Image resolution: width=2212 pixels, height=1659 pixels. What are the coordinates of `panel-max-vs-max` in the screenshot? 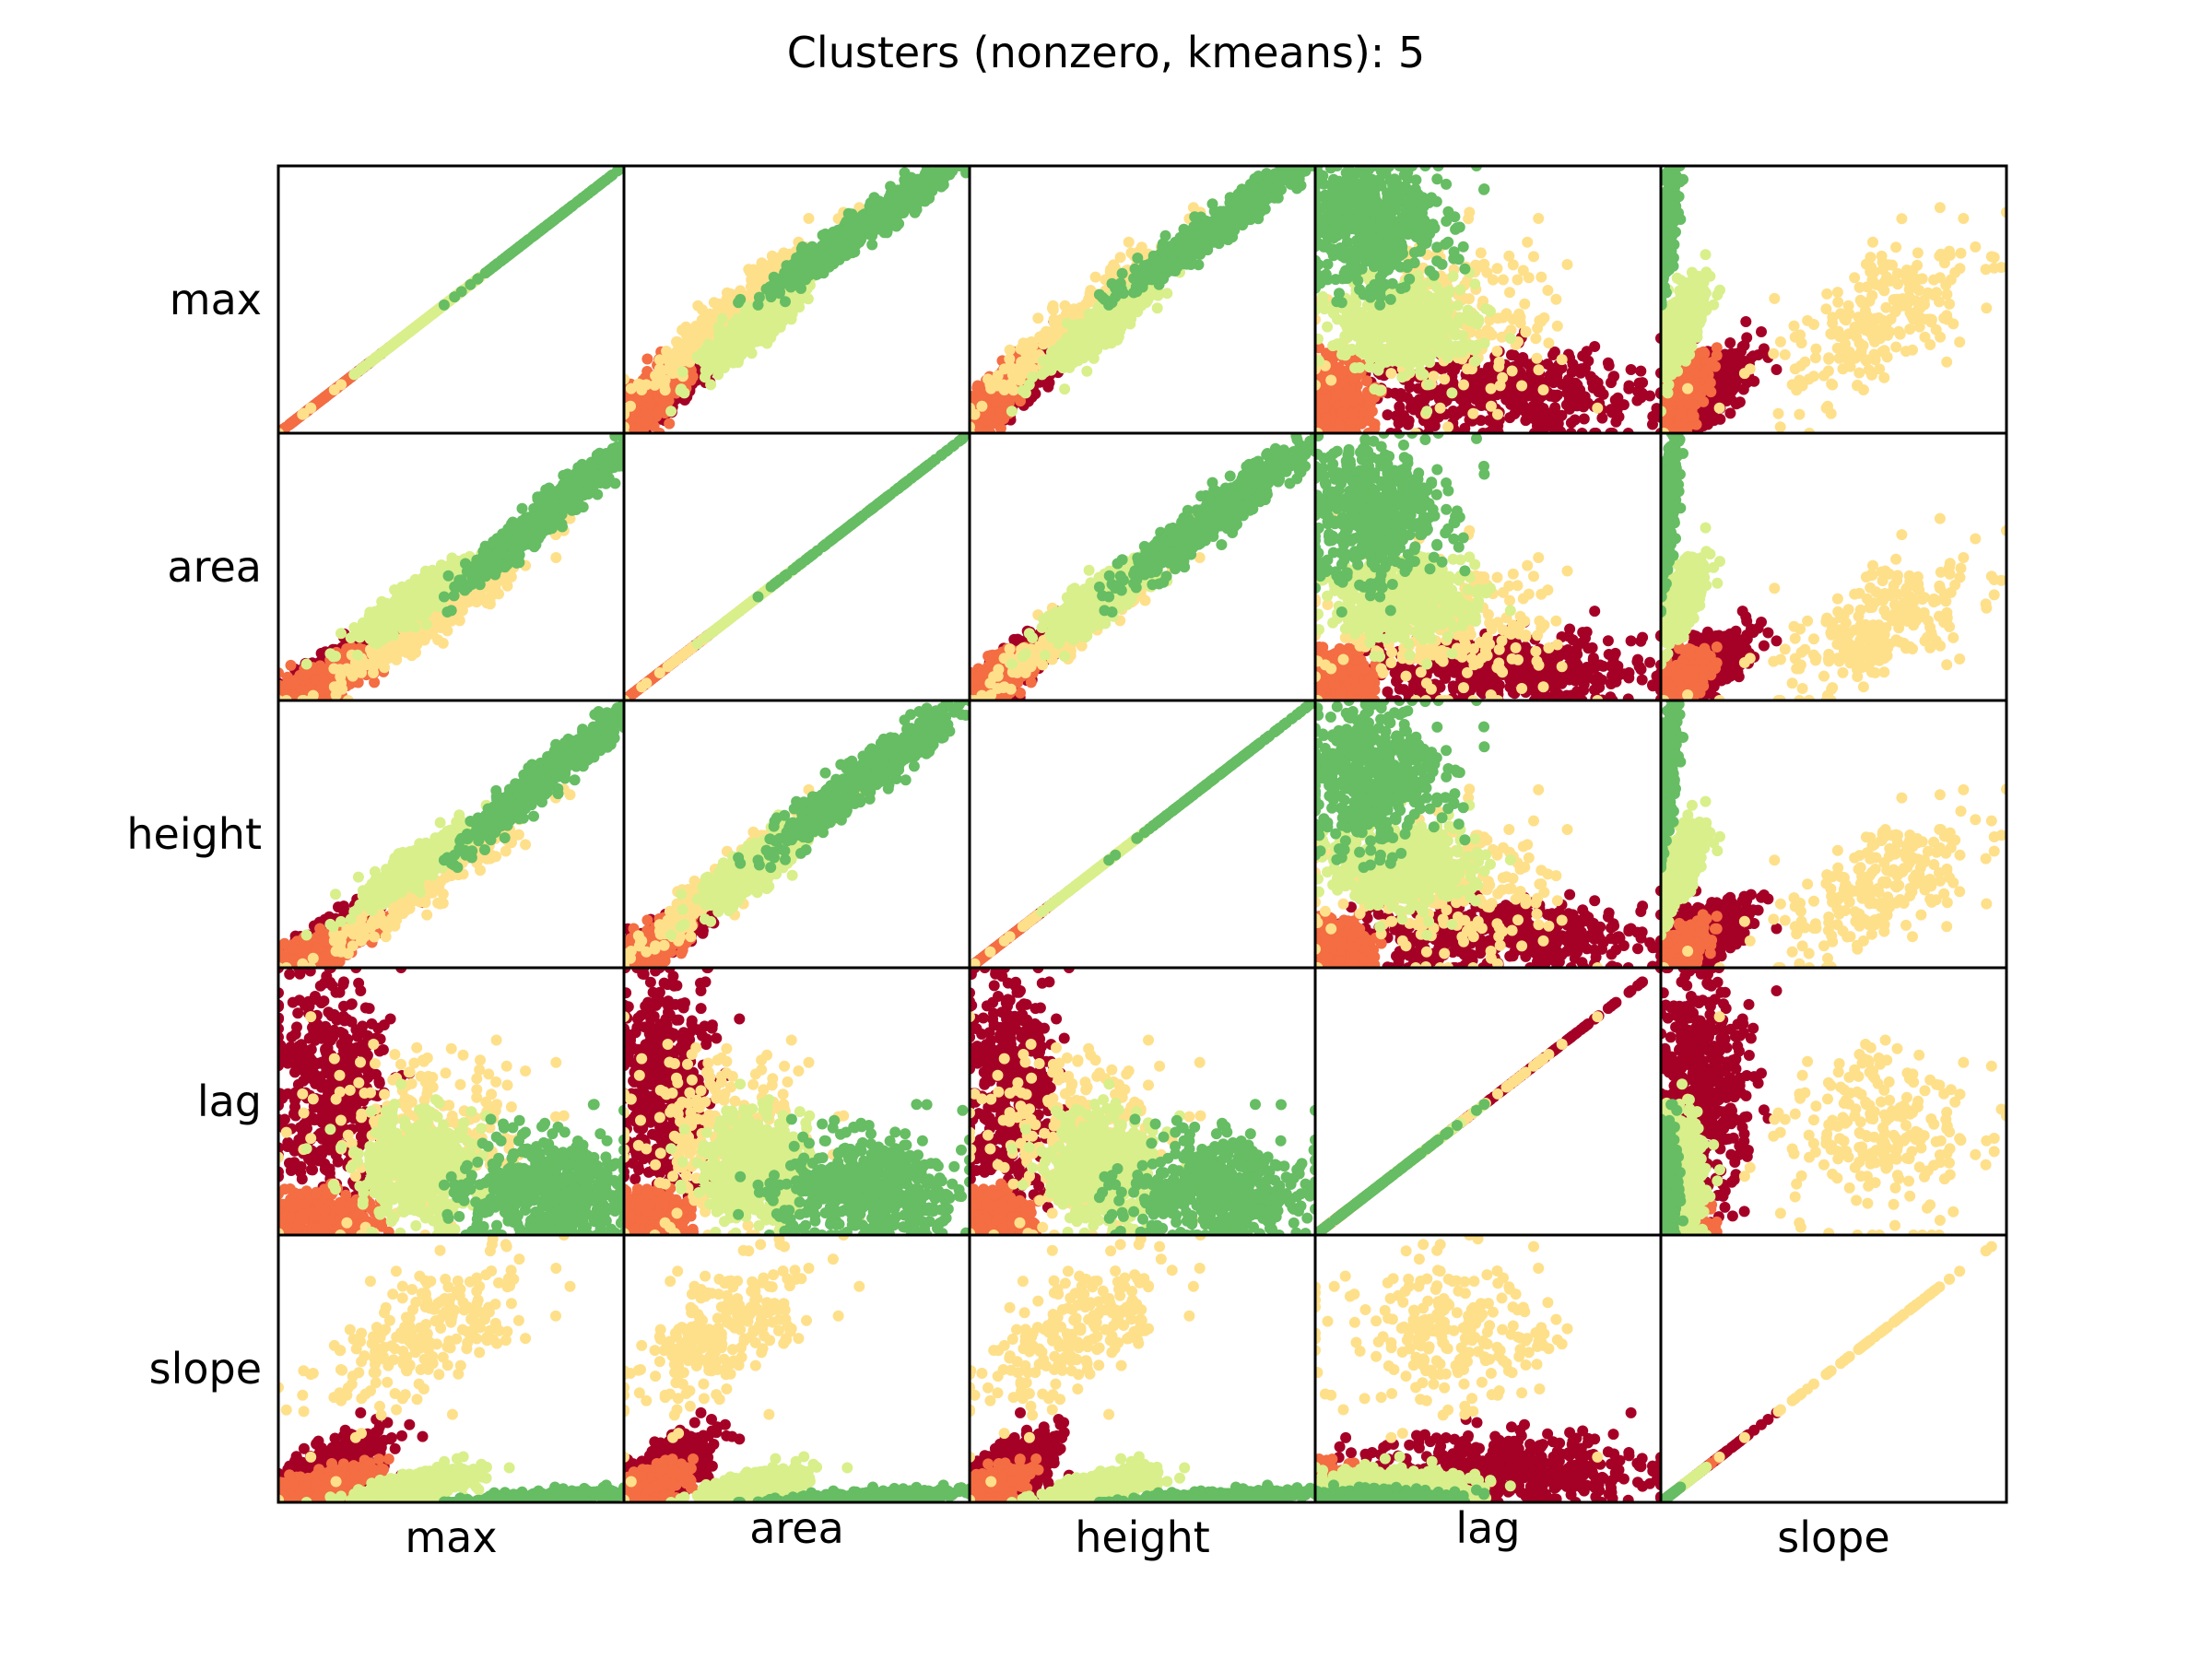 It's located at (451, 299).